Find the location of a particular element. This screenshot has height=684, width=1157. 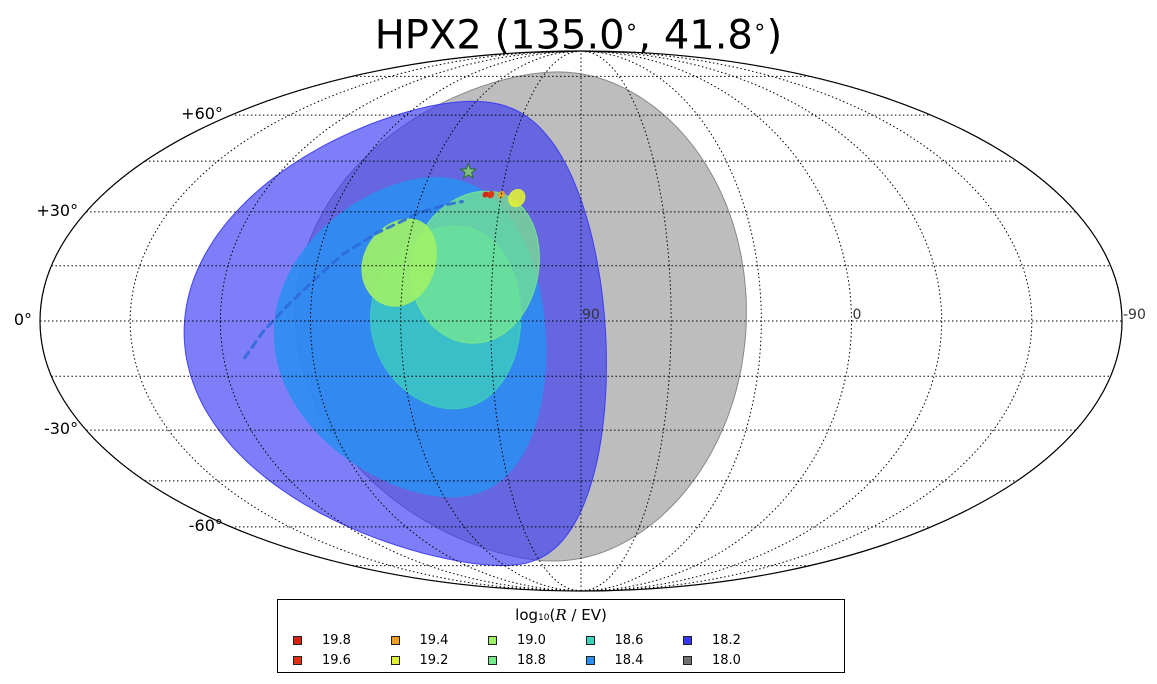

legend-label: 18.4 is located at coordinates (629, 660).